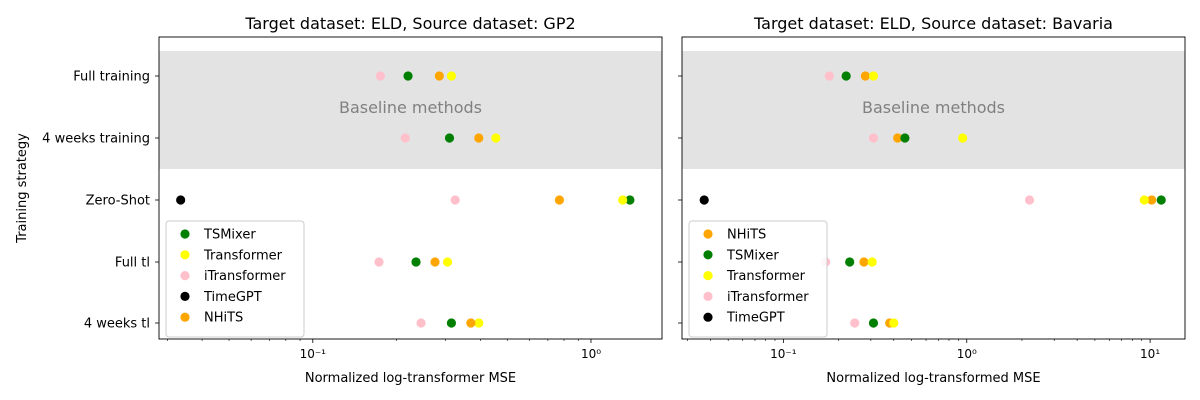 This screenshot has width=1200, height=400. What do you see at coordinates (1150, 354) in the screenshot?
I see `x-tick-label: 10¹` at bounding box center [1150, 354].